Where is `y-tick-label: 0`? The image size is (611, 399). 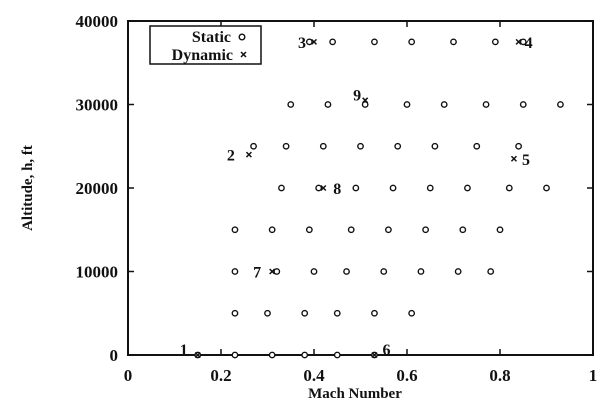 y-tick-label: 0 is located at coordinates (114, 355).